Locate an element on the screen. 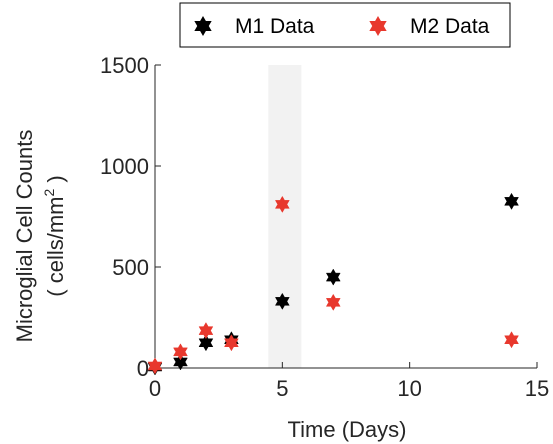 The height and width of the screenshot is (444, 553). y-axis-unit-suffix: ) is located at coordinates (55, 181).